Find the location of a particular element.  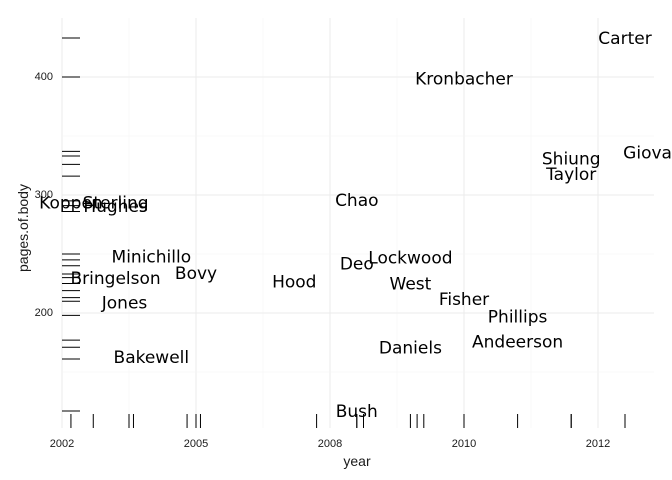

x-tick-label: 2012 is located at coordinates (598, 444).